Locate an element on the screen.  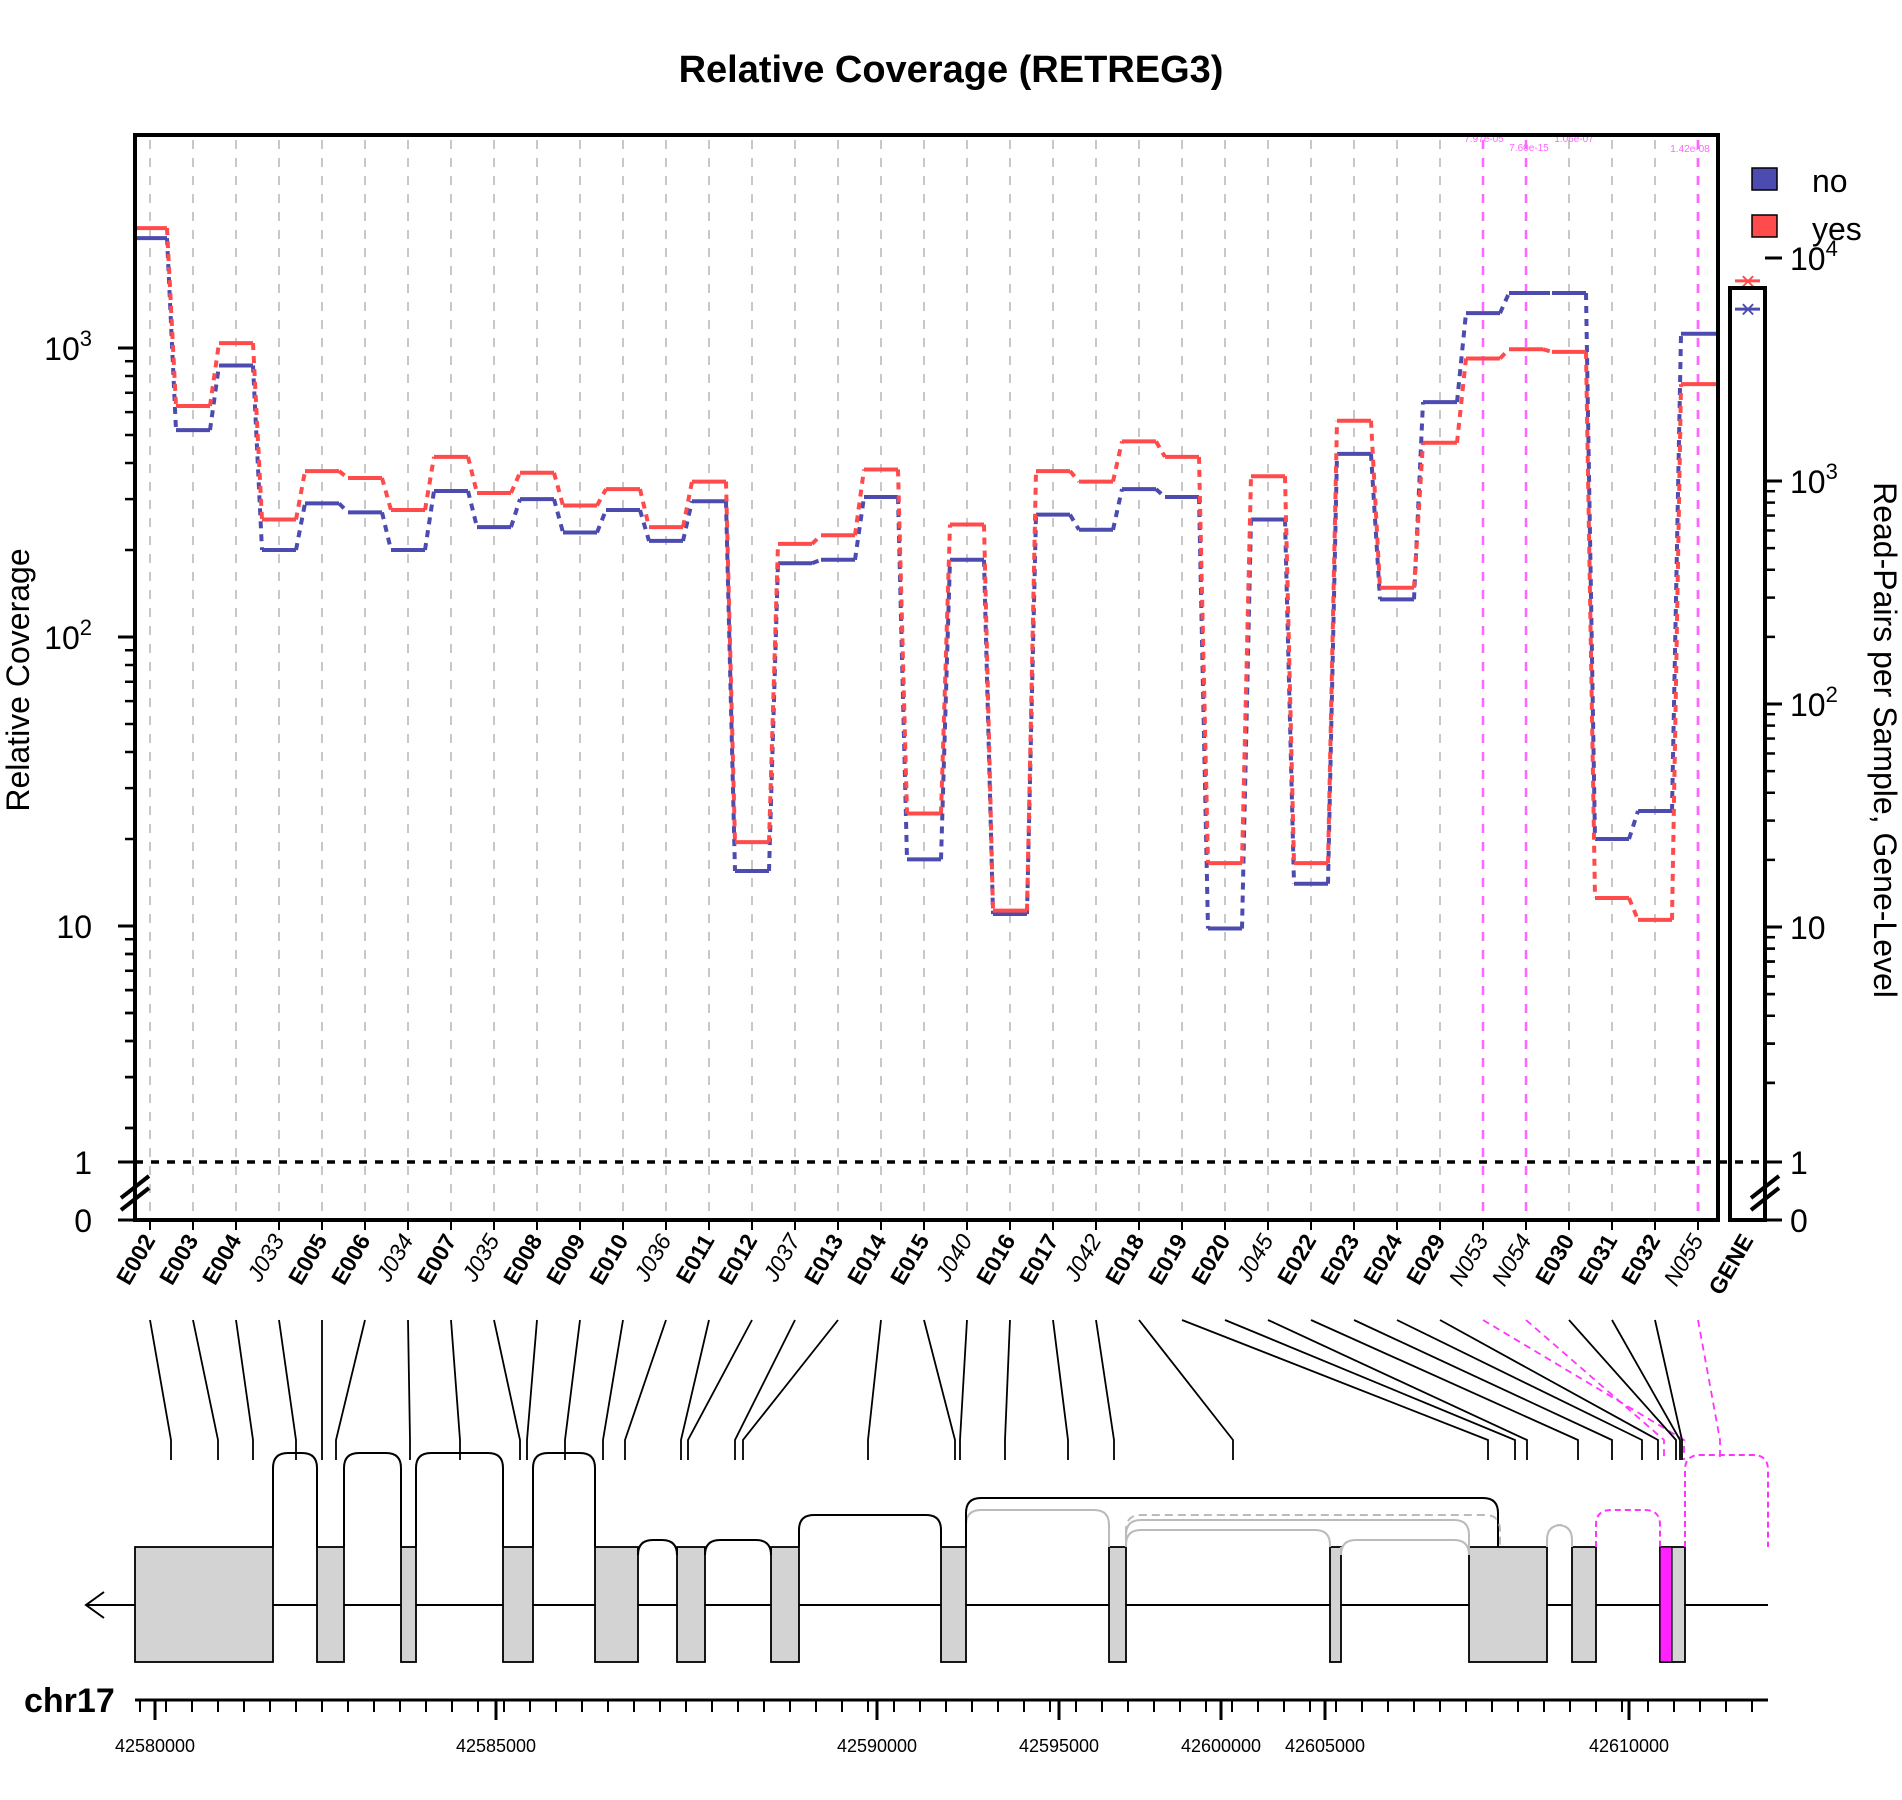
feature-label-e015: E015 is located at coordinates (909, 1259).